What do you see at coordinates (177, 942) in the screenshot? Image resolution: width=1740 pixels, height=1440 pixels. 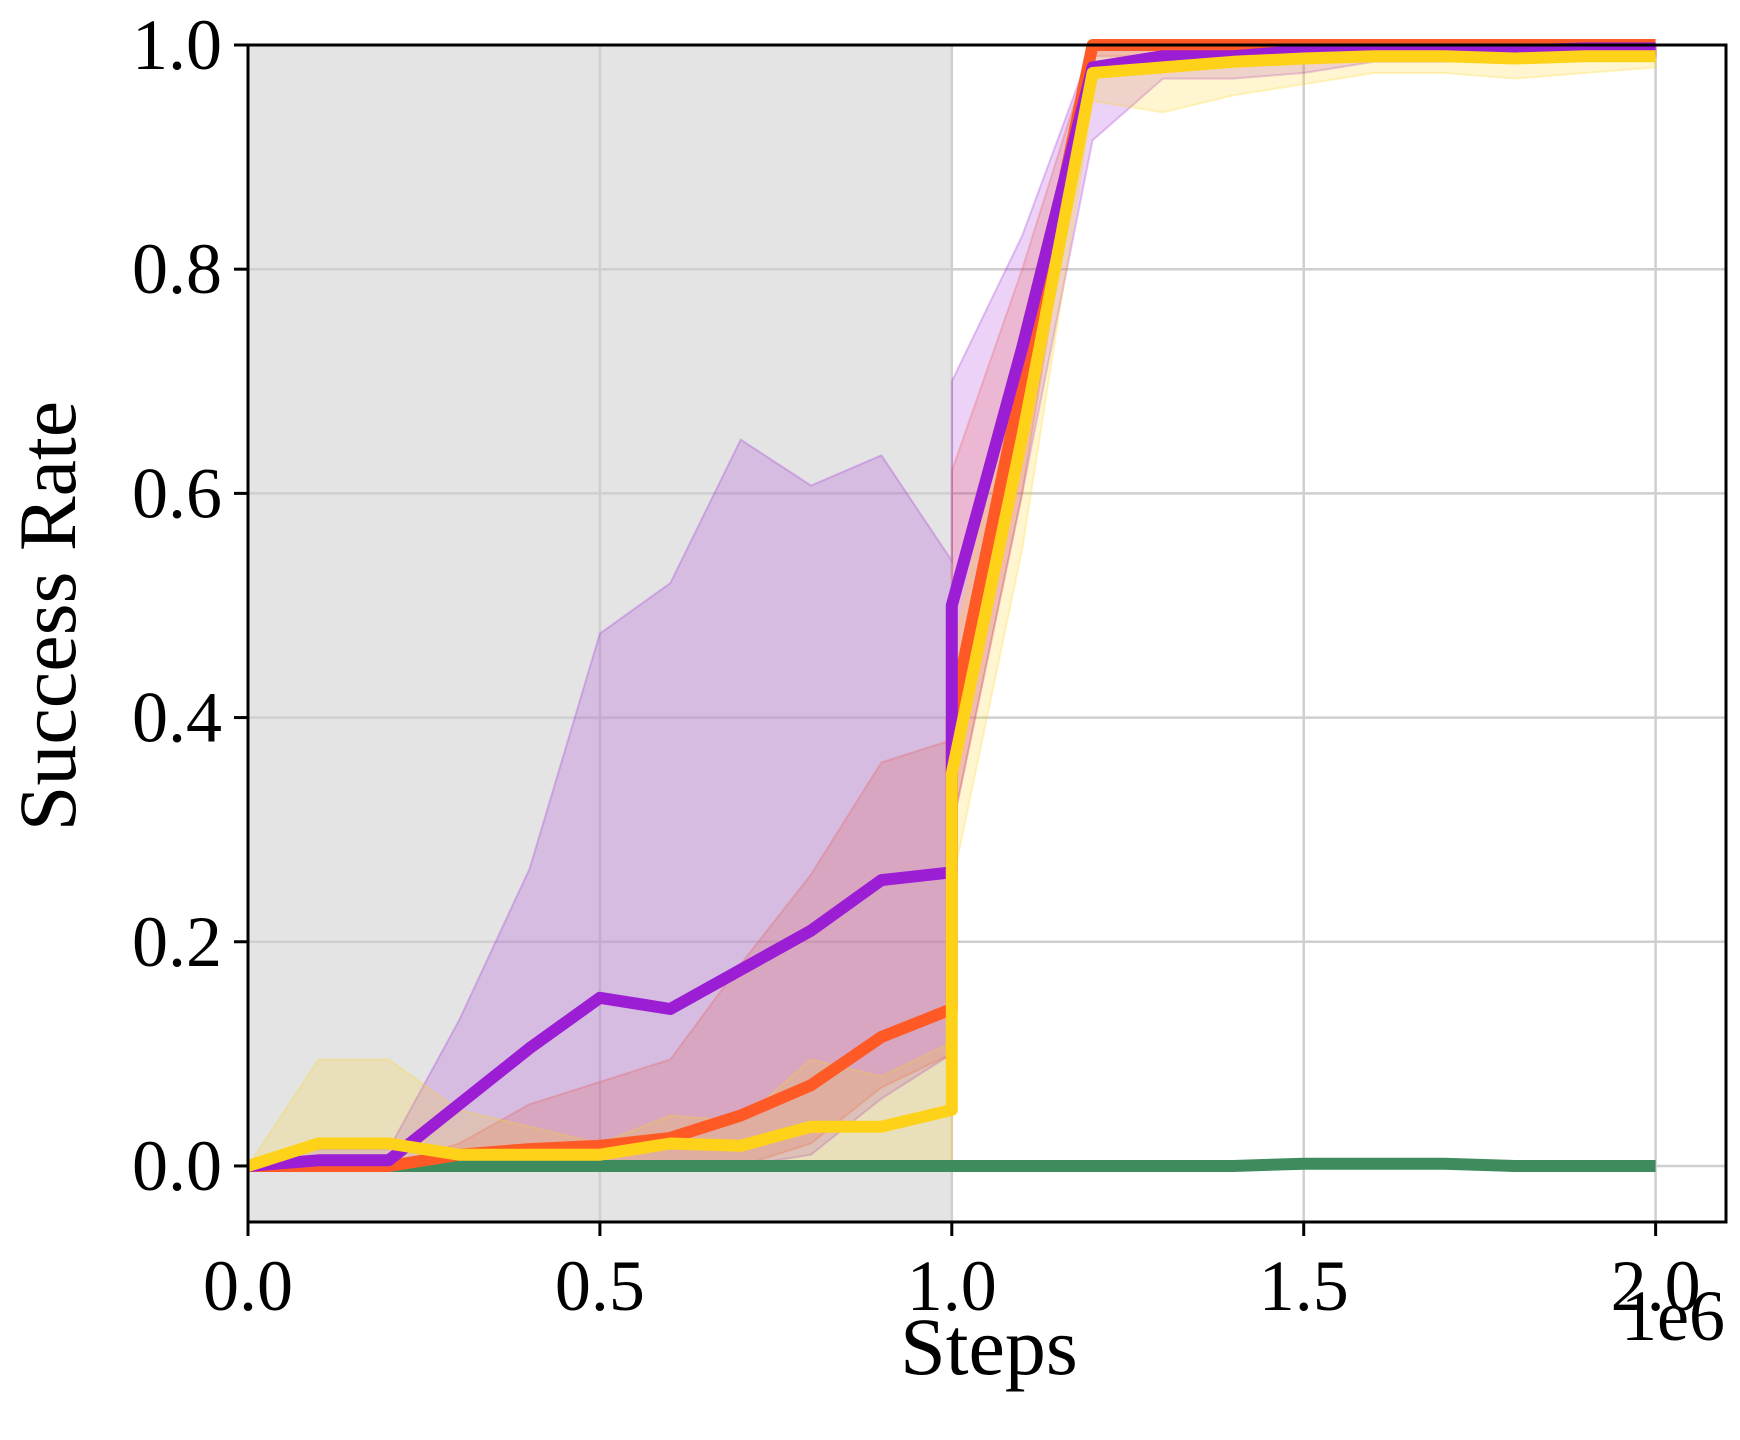 I see `y-tick-label: 0.2` at bounding box center [177, 942].